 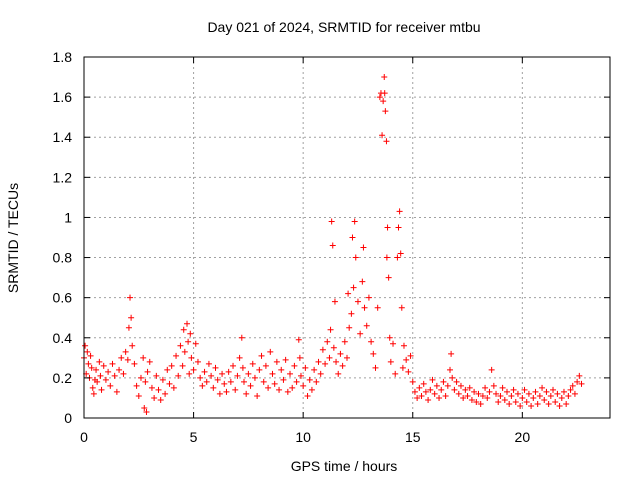 What do you see at coordinates (63, 177) in the screenshot?
I see `y-tick-label: 1.2` at bounding box center [63, 177].